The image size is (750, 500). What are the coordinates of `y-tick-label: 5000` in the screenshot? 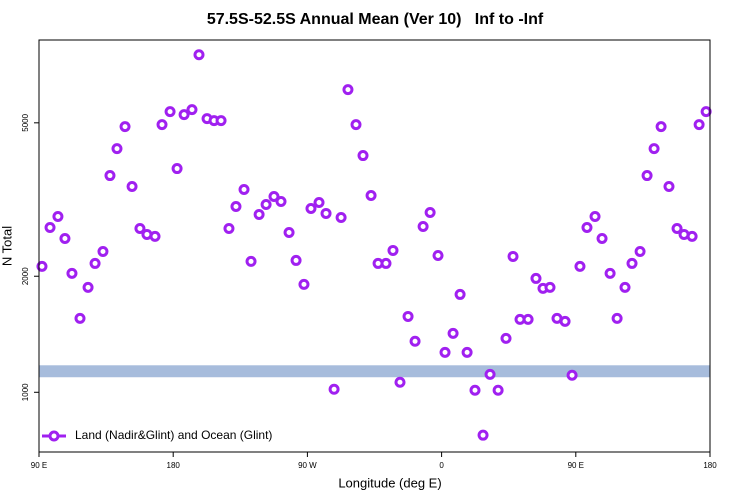 It's located at (25, 122).